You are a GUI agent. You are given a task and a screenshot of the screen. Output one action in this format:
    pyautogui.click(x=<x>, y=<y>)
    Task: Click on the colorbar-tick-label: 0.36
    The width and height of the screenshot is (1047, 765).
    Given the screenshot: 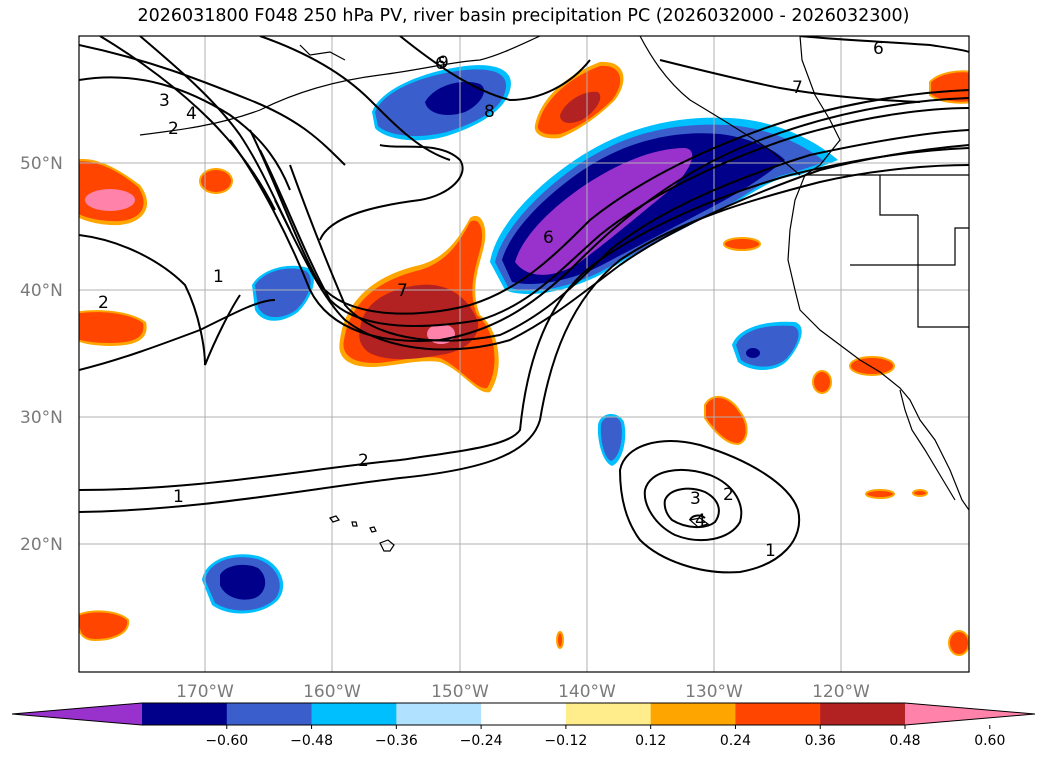 What is the action you would take?
    pyautogui.click(x=820, y=741)
    